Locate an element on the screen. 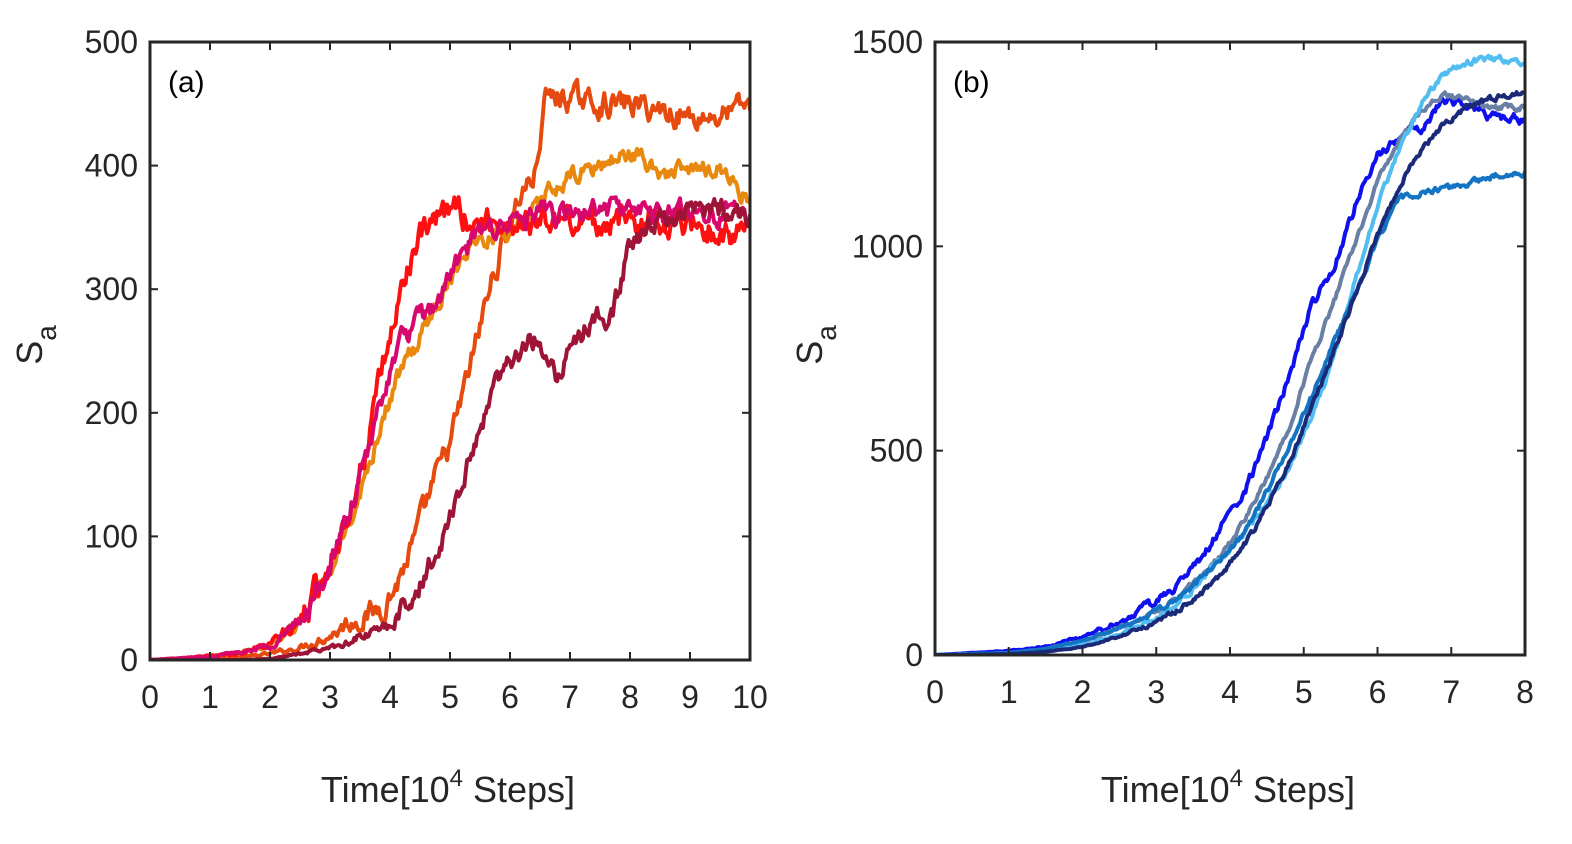 The image size is (1572, 844). y-tick-label: 400 is located at coordinates (111, 166).